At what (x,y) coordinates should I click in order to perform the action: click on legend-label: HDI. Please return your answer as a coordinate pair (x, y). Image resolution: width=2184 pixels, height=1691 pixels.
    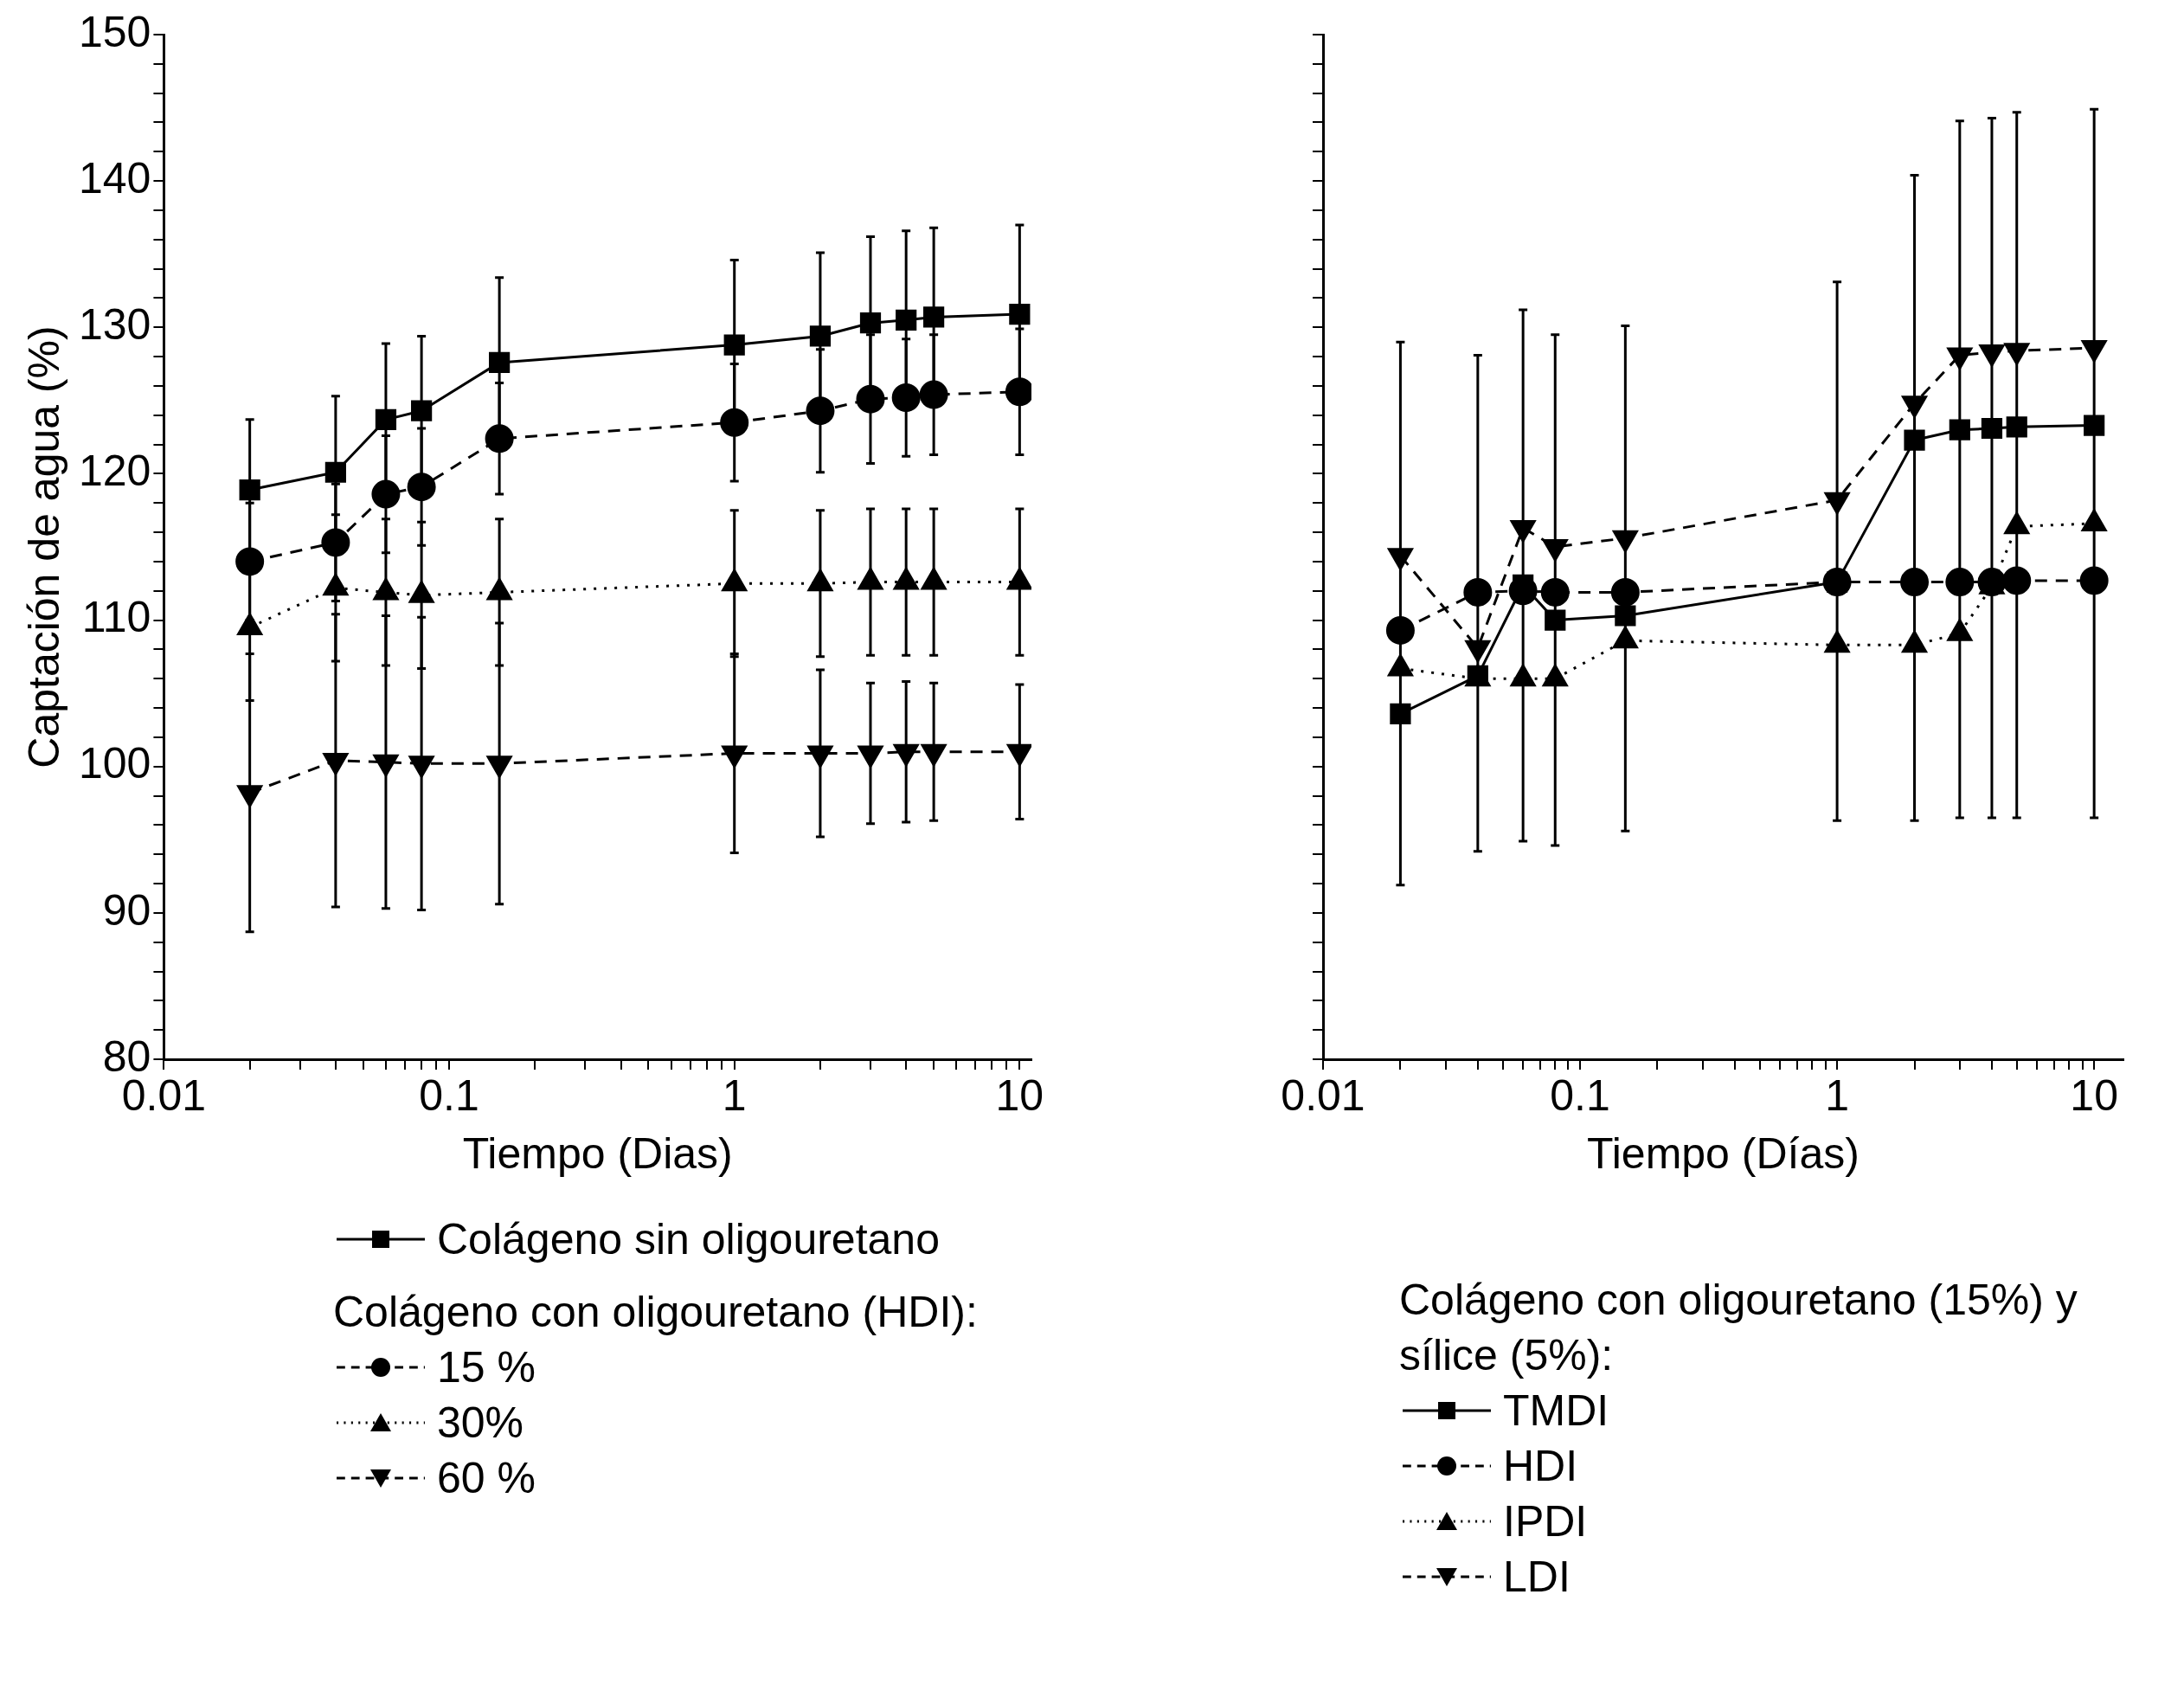
    Looking at the image, I should click on (1540, 1466).